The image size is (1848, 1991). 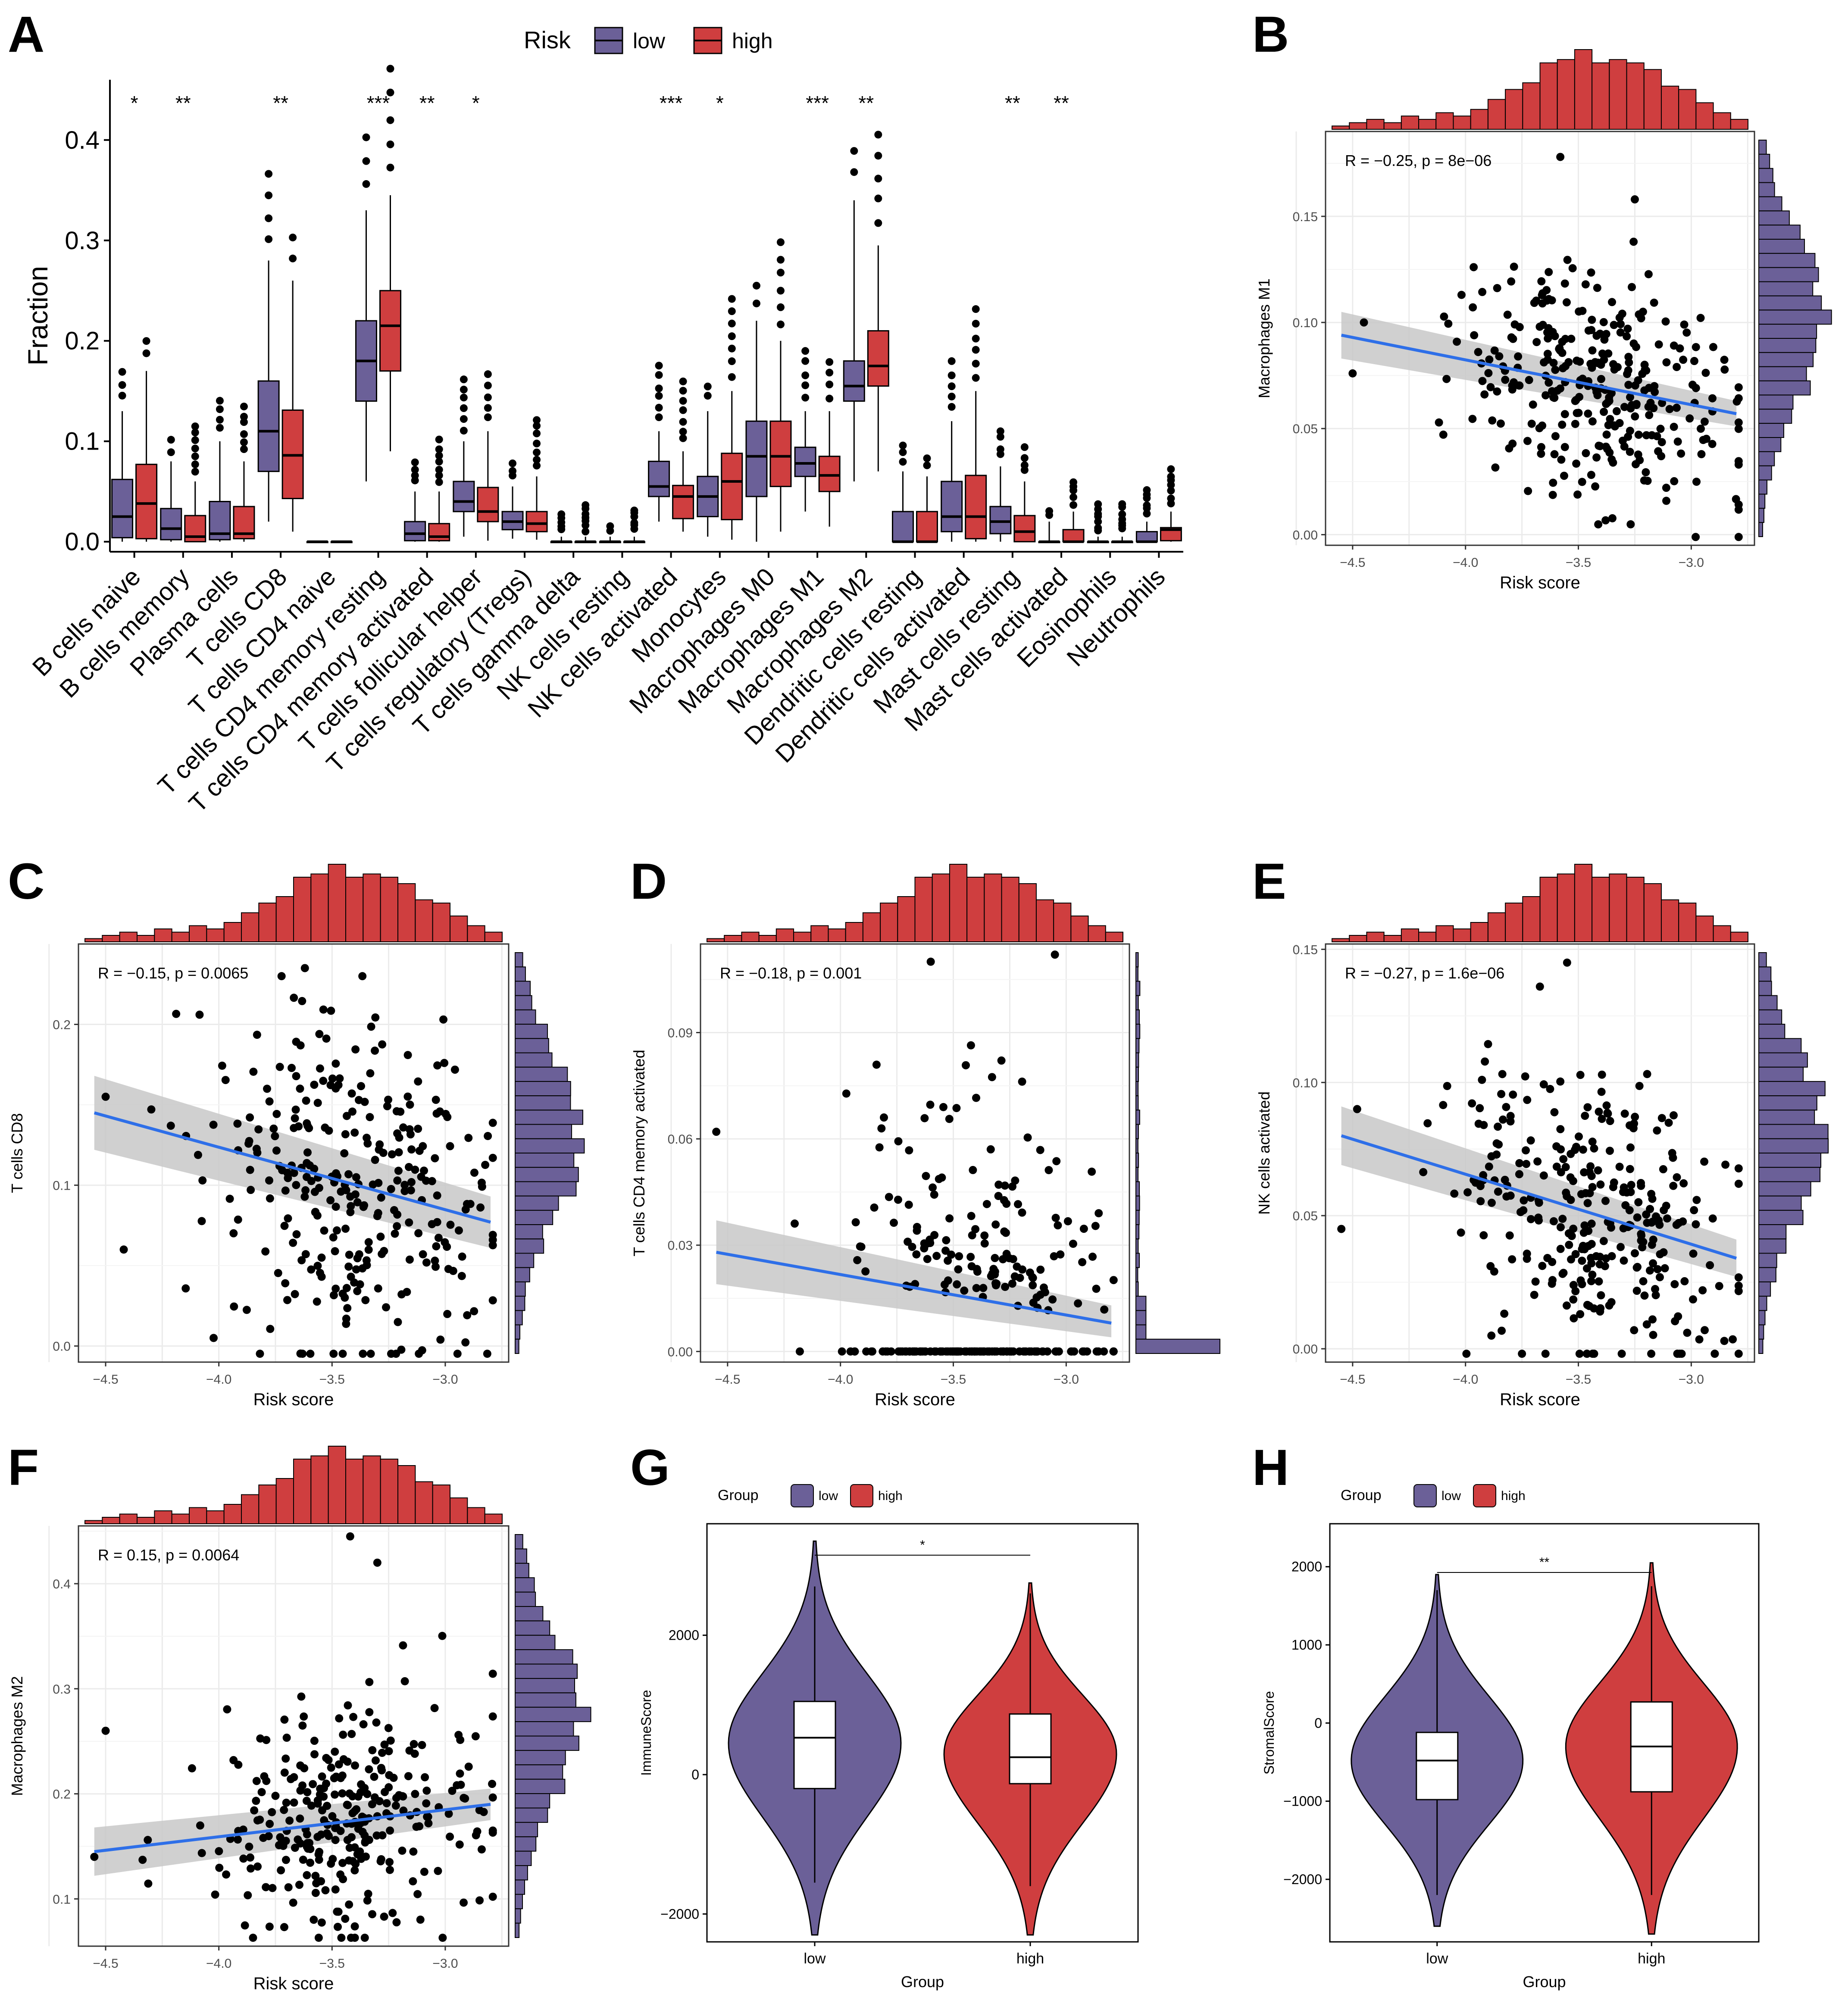 I want to click on x-tick-label: −3.0, so click(x=445, y=1379).